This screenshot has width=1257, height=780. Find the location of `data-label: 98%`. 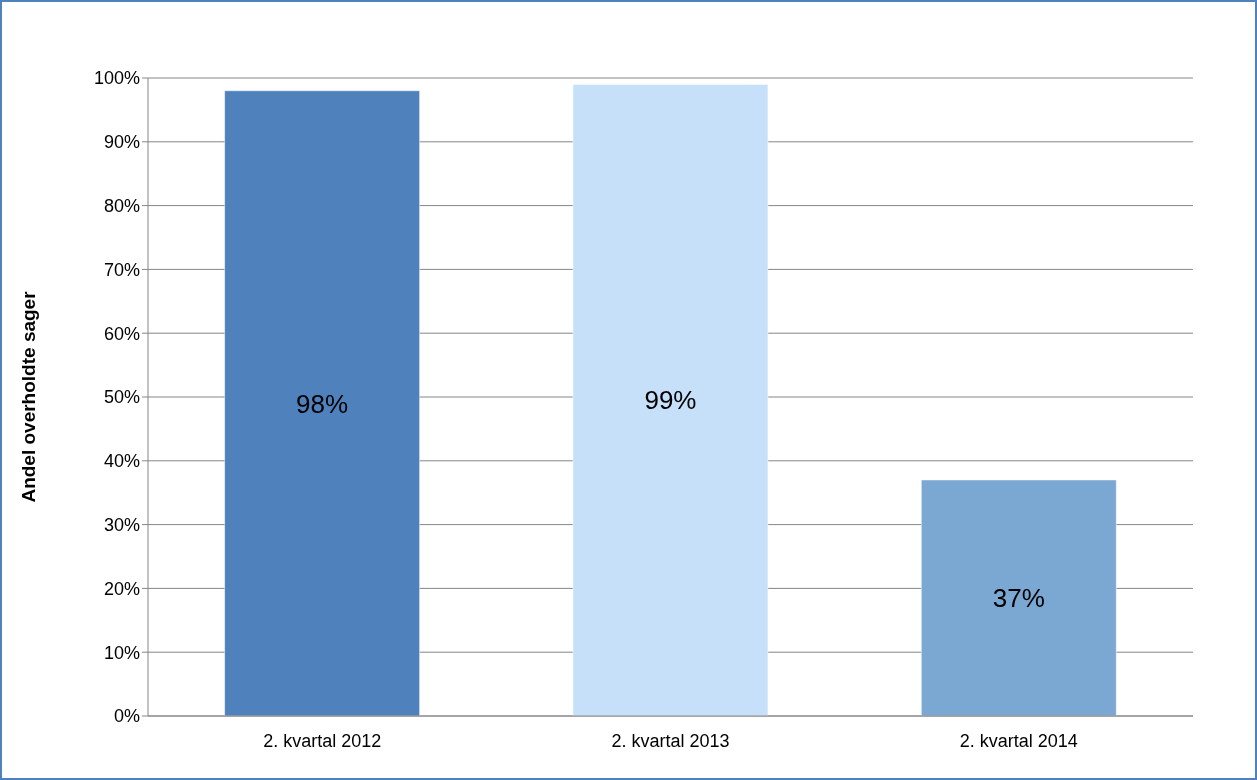

data-label: 98% is located at coordinates (322, 403).